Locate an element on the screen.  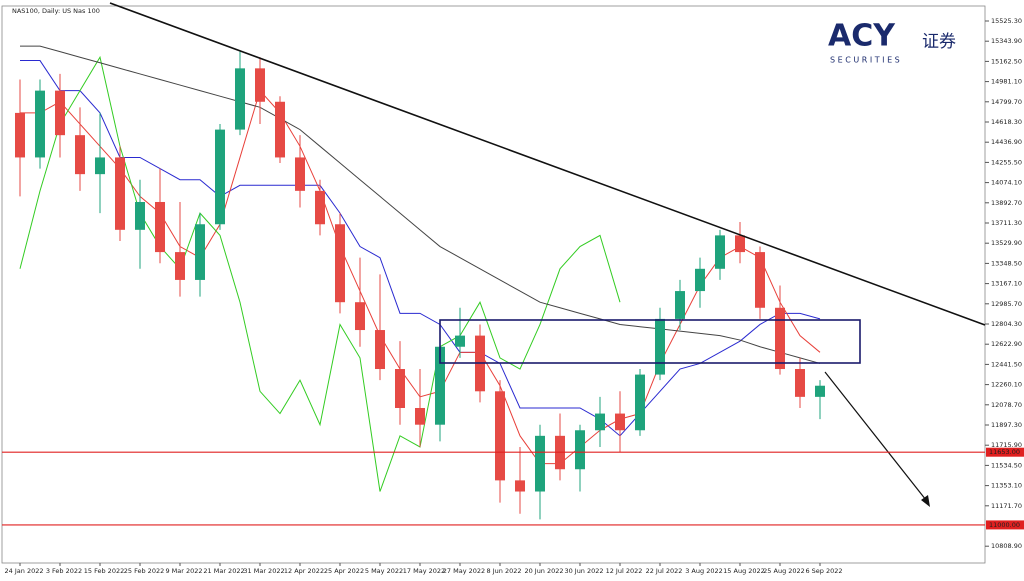
x-tick-label: 9 Mar 2022 is located at coordinates (183, 571).